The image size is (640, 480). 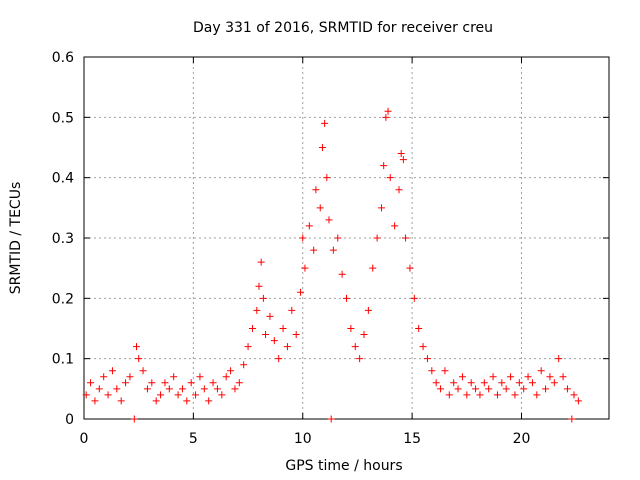 What do you see at coordinates (63, 239) in the screenshot?
I see `y-tick-label: 0.3` at bounding box center [63, 239].